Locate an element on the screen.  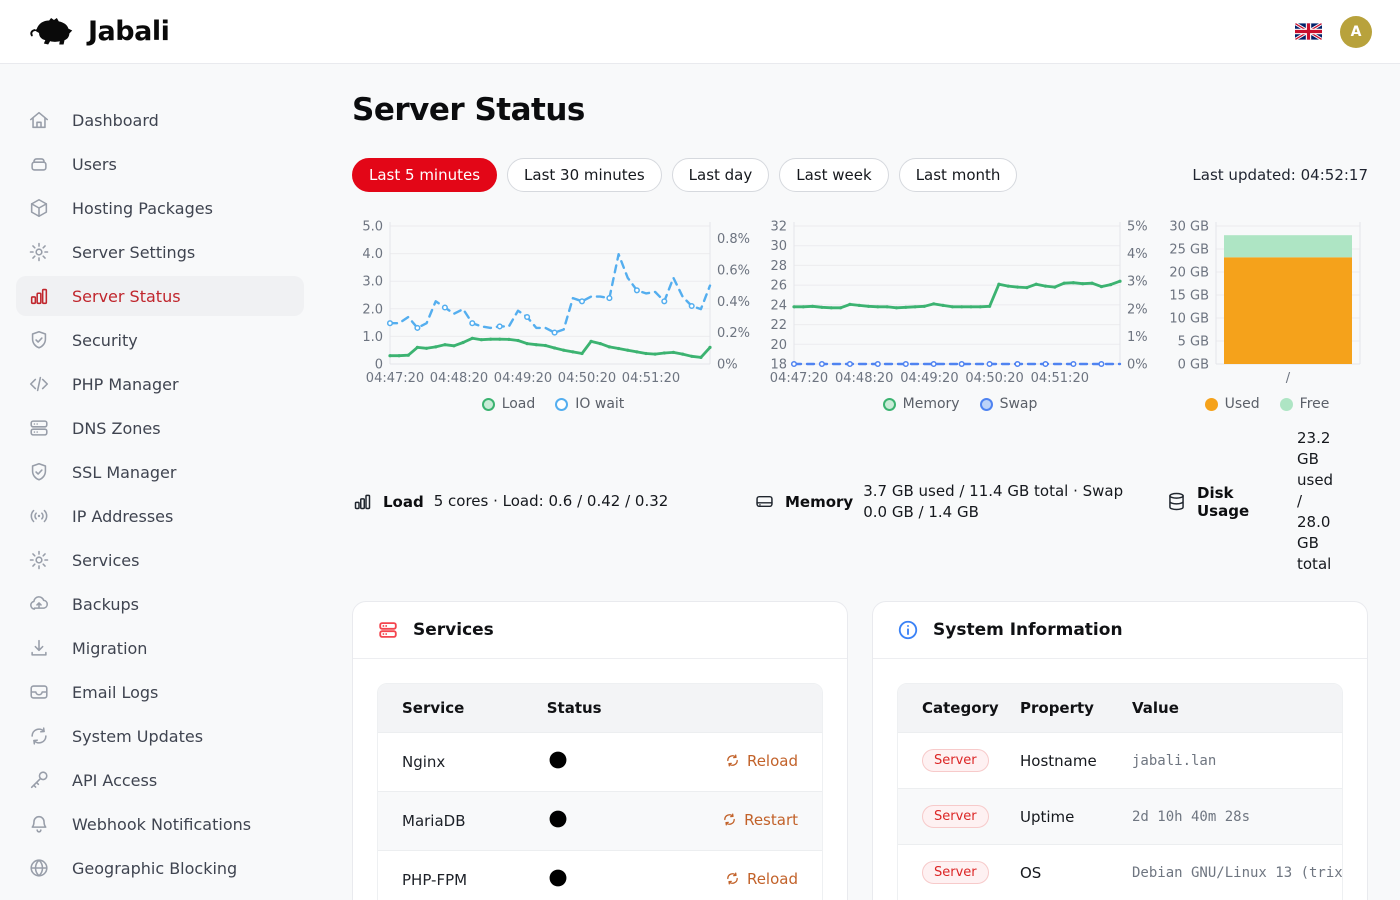
avatar: A is located at coordinates (1356, 31).